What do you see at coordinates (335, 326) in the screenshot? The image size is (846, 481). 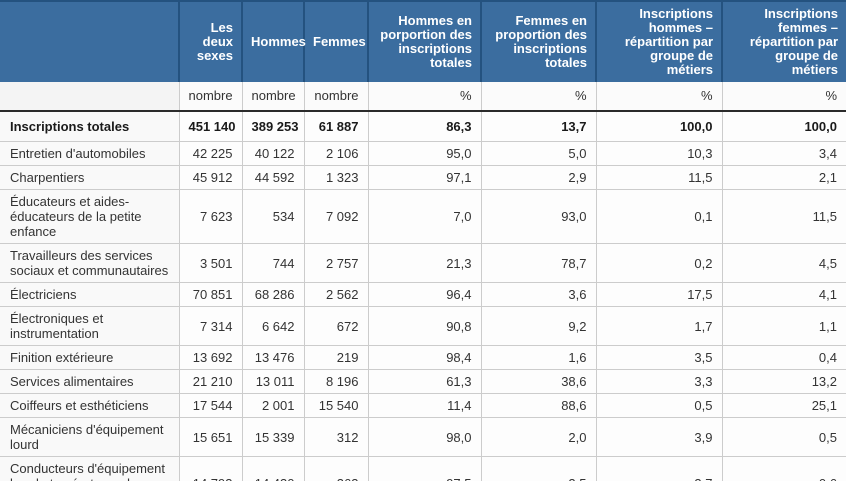 I see `cell-value: 672` at bounding box center [335, 326].